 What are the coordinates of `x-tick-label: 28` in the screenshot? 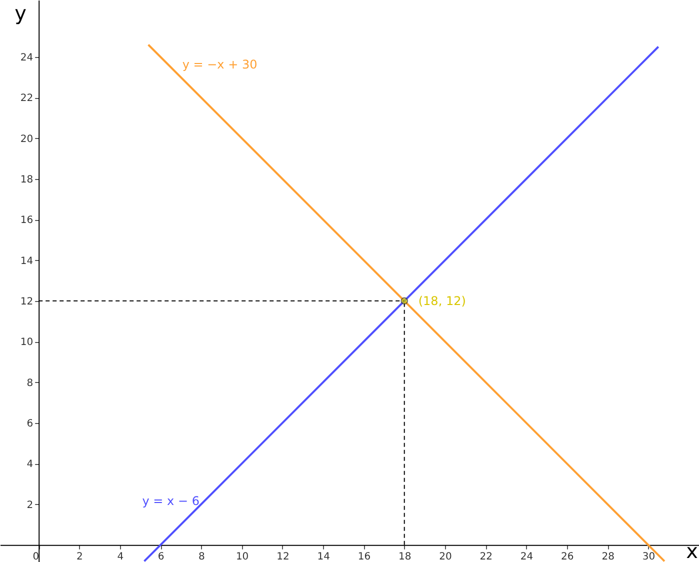 It's located at (608, 556).